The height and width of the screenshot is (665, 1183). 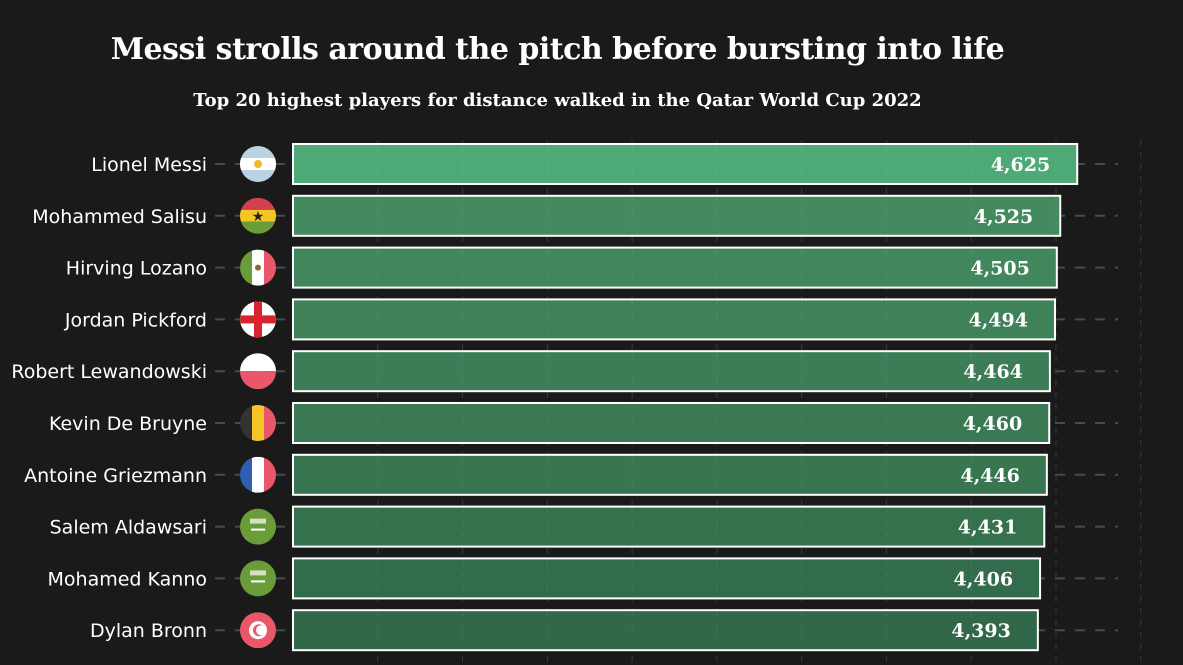 What do you see at coordinates (981, 631) in the screenshot?
I see `value-label: 4,393` at bounding box center [981, 631].